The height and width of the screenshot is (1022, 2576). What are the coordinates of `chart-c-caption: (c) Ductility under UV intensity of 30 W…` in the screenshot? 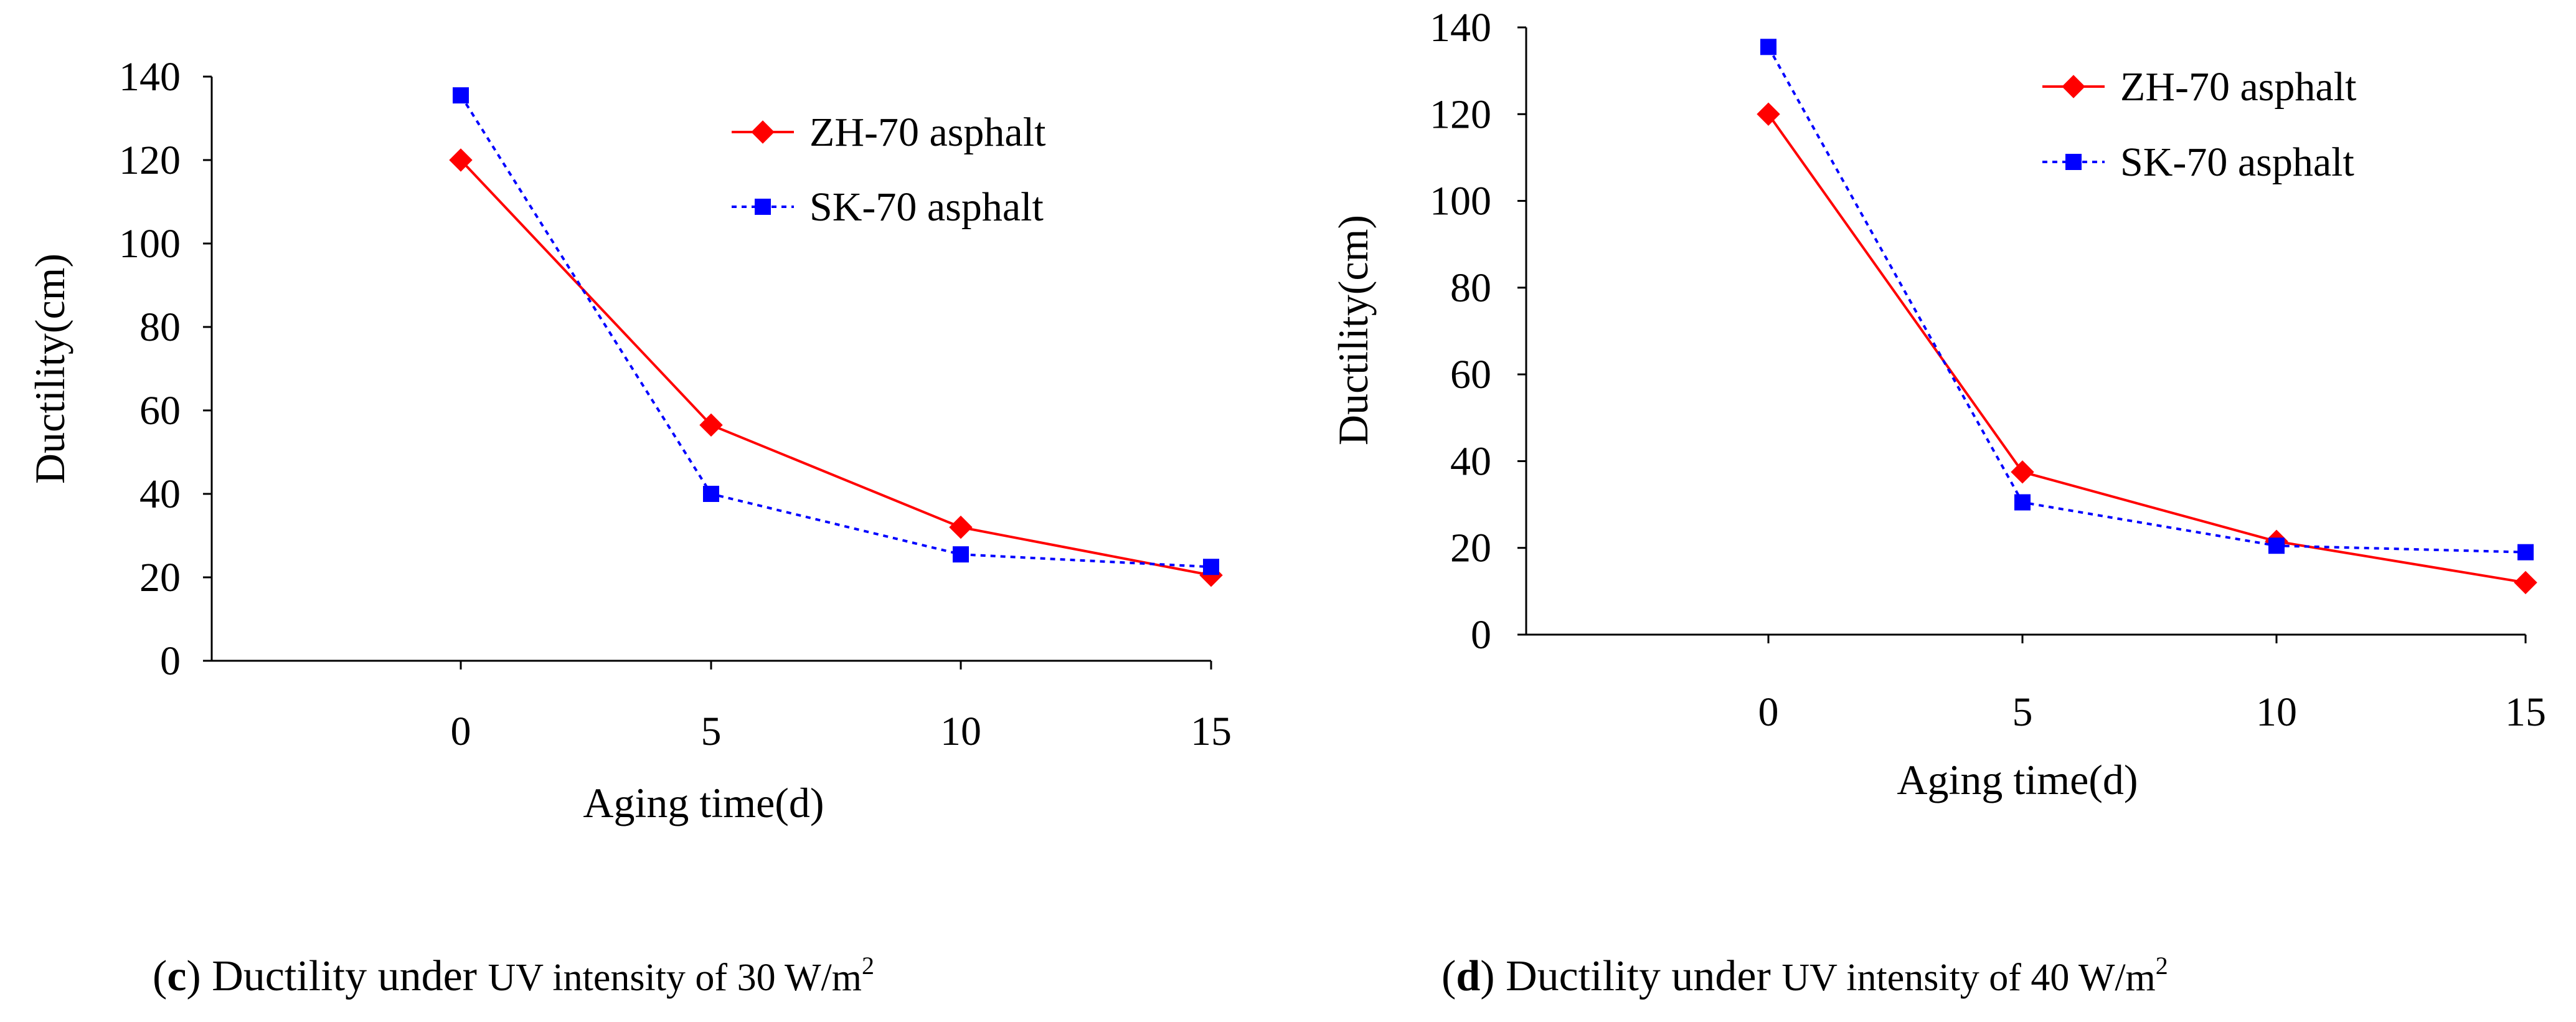 It's located at (513, 976).